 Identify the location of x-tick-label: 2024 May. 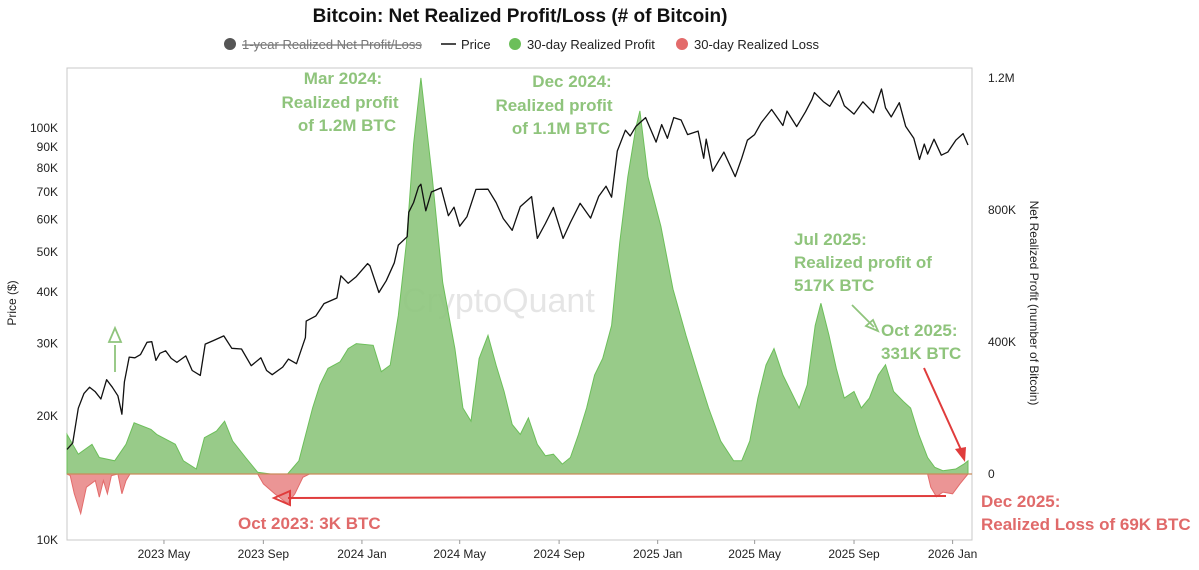
(459, 554).